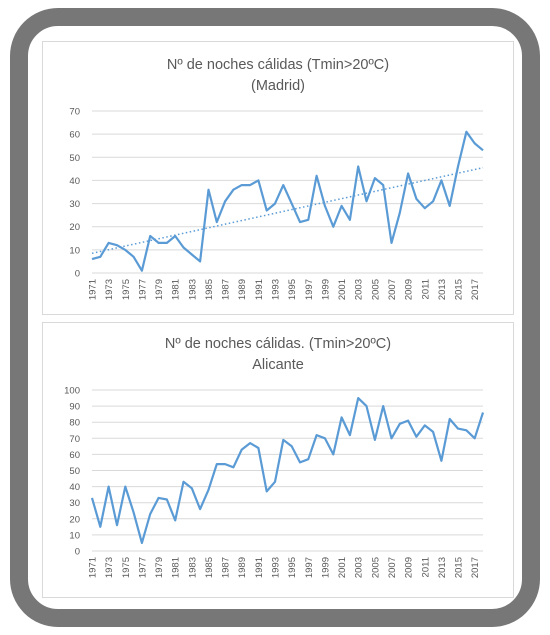 This screenshot has width=550, height=635. I want to click on alicante-x-tick-label: 1997, so click(309, 567).